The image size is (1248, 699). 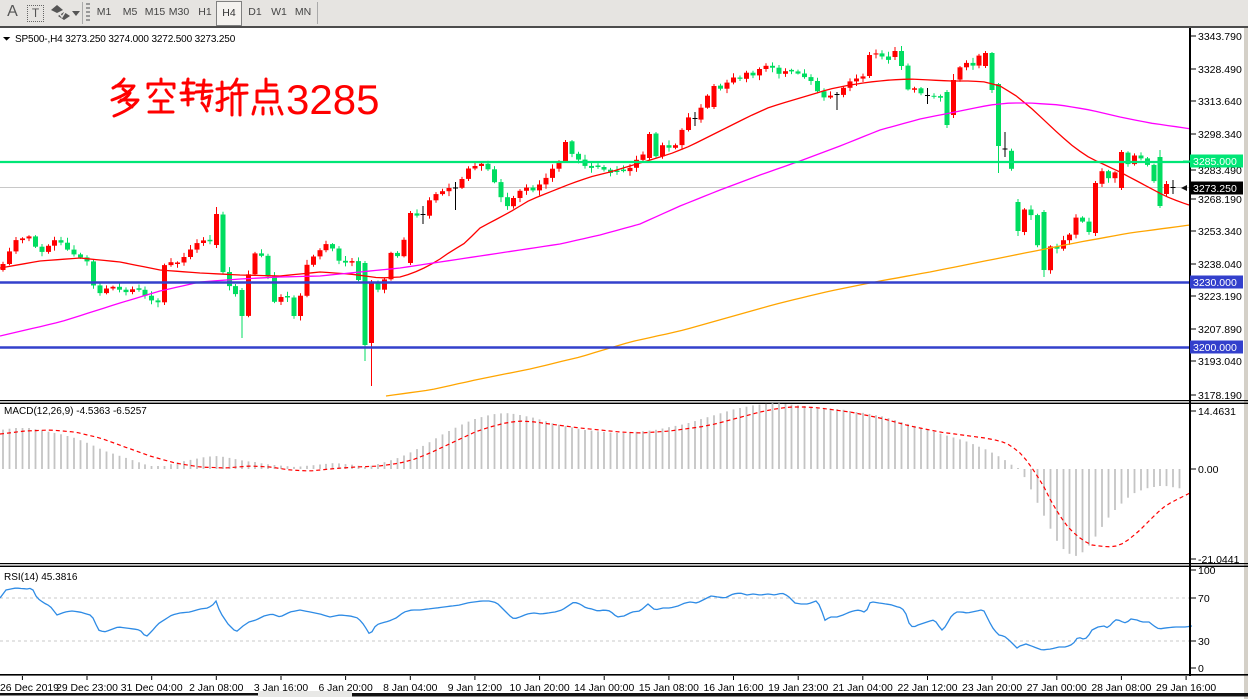 What do you see at coordinates (1217, 412) in the screenshot?
I see `svg-text: 14.4631` at bounding box center [1217, 412].